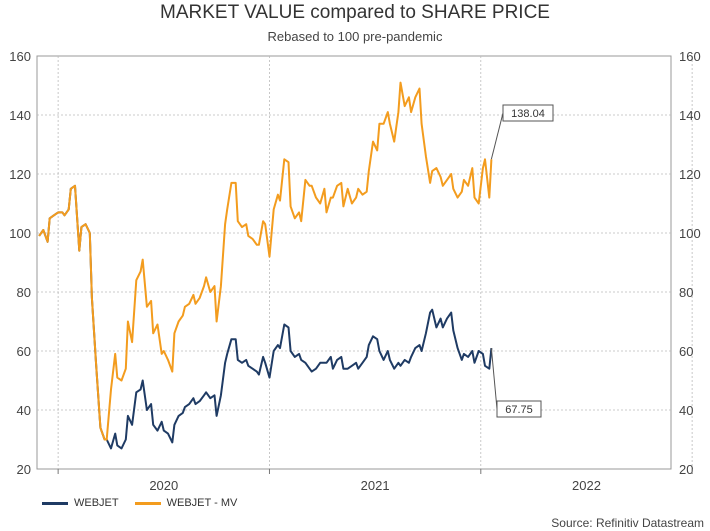 The height and width of the screenshot is (531, 710). Describe the element at coordinates (690, 233) in the screenshot. I see `y-tick-right-100: 100` at that location.